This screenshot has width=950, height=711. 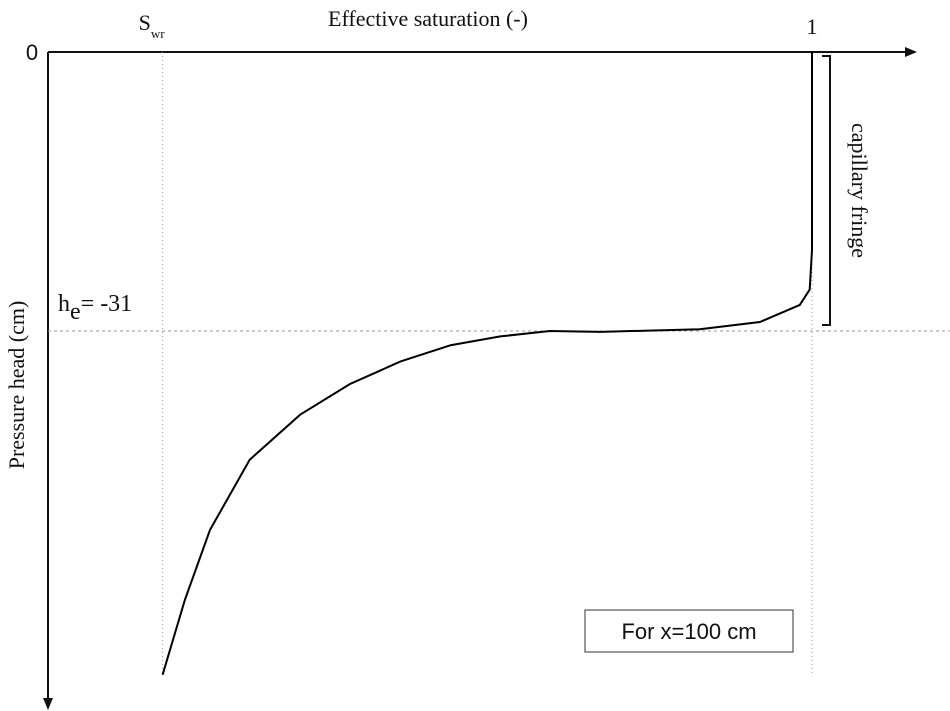 What do you see at coordinates (75, 312) in the screenshot?
I see `y-tick-label-sub: e` at bounding box center [75, 312].